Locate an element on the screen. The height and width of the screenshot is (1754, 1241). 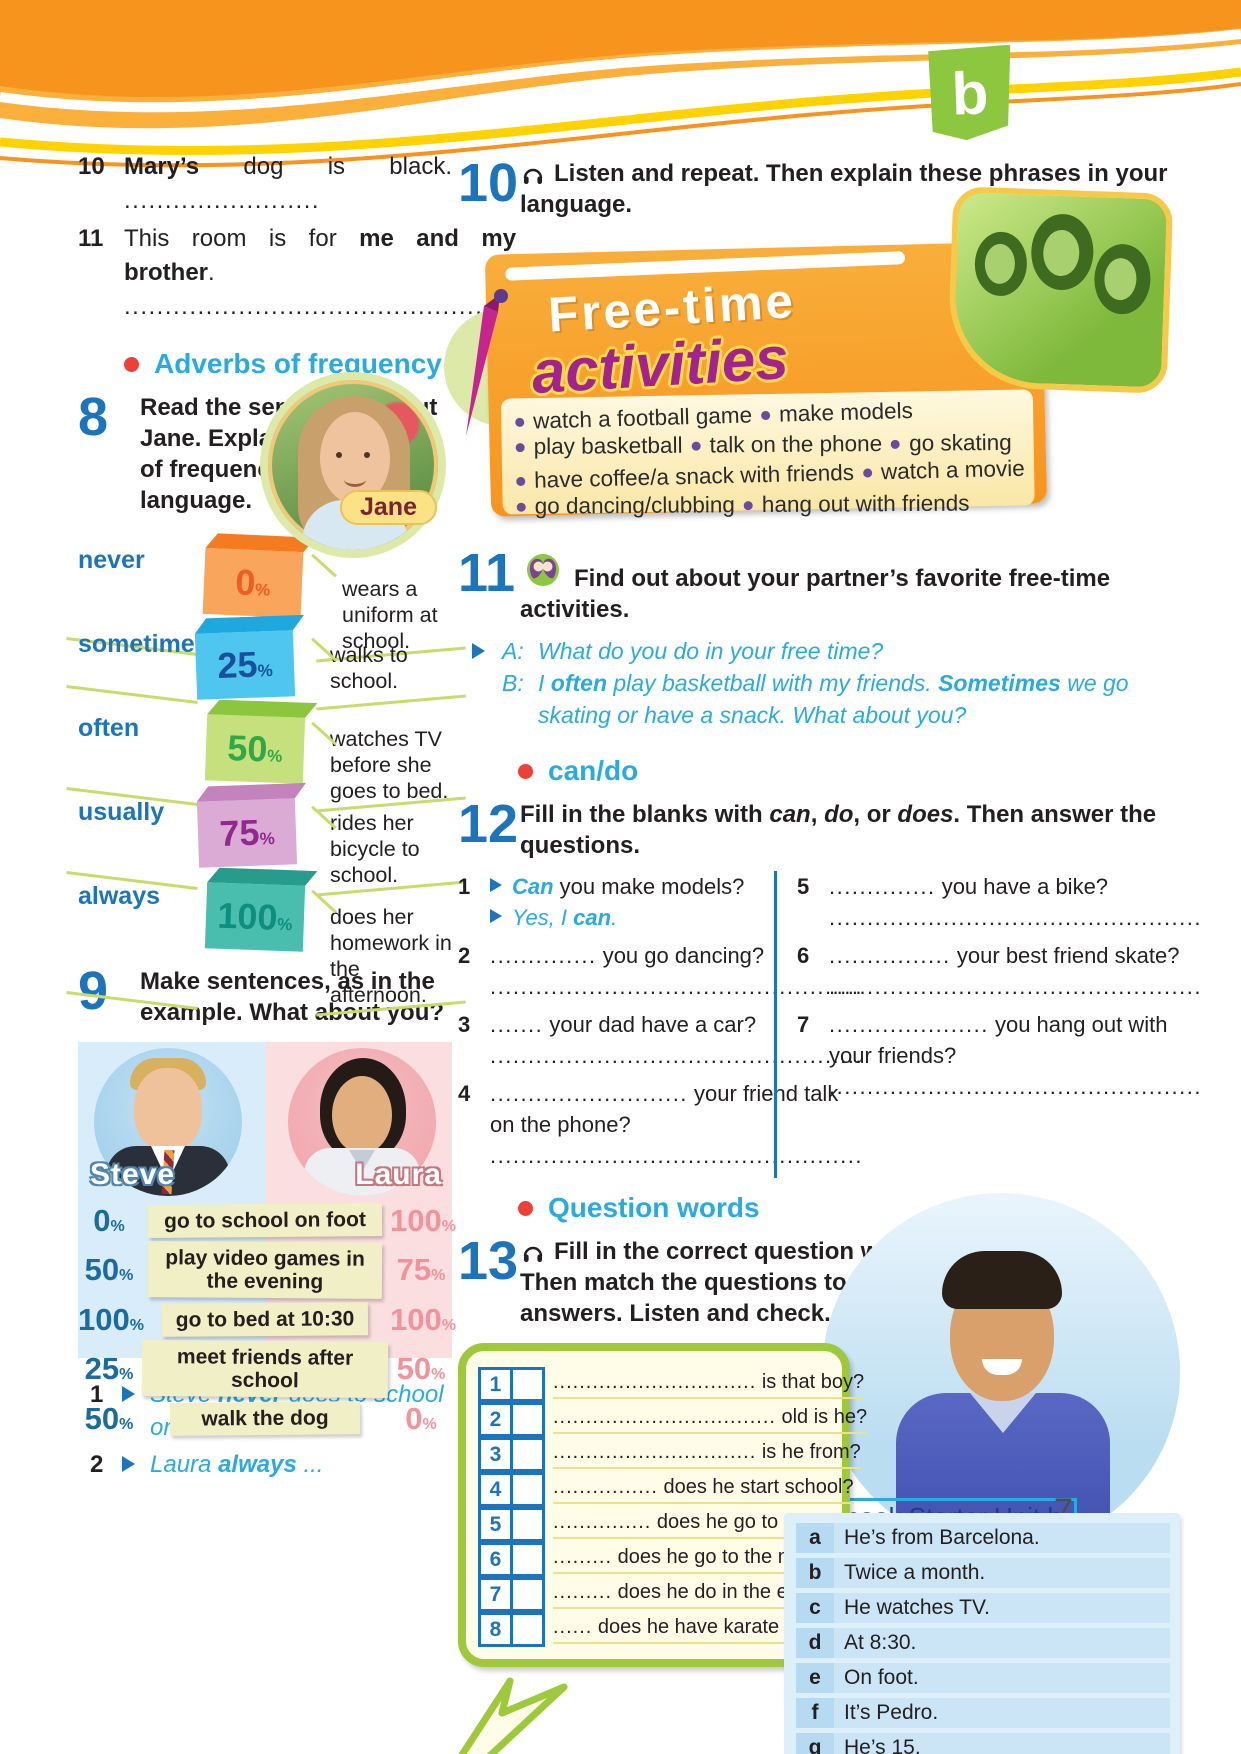
jane-smile is located at coordinates (355, 479).